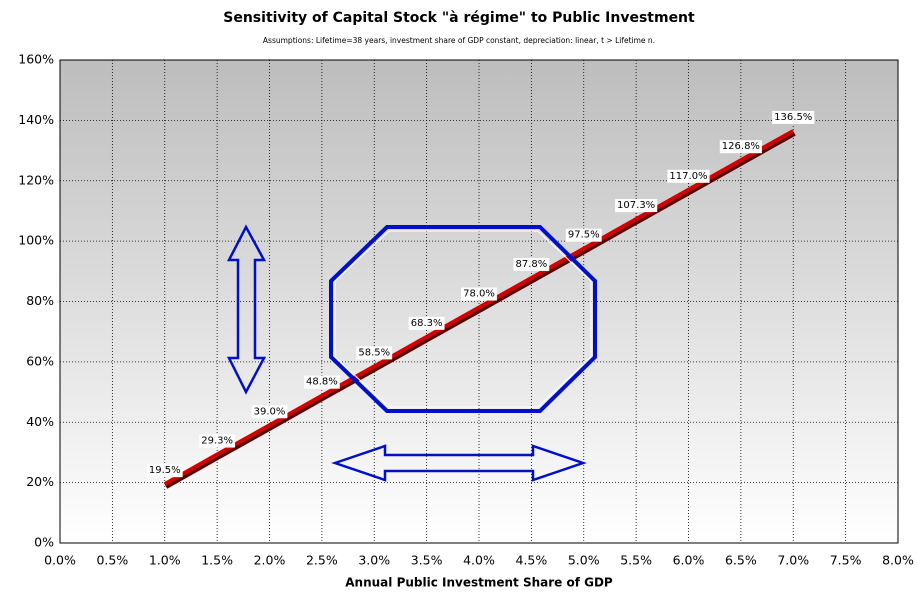 The image size is (918, 592). I want to click on data-label: 117.0%, so click(688, 176).